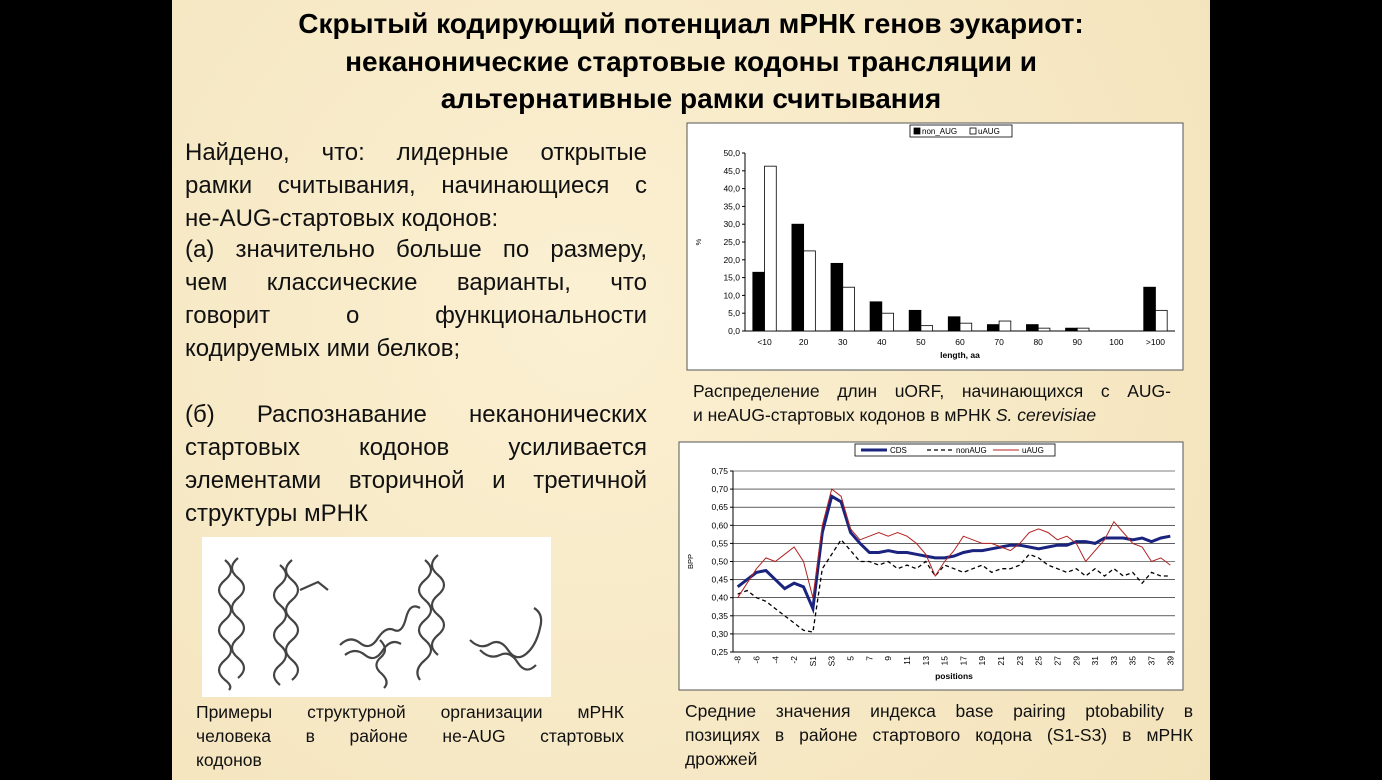 This screenshot has width=1382, height=780. I want to click on y-tick-label: 0,75, so click(719, 471).